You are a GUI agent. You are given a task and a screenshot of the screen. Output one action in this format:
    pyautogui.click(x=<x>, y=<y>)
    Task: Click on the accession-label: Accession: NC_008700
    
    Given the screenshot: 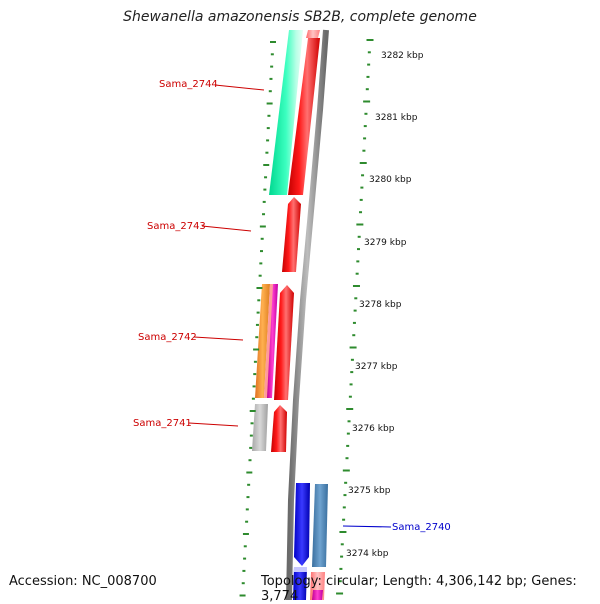 What is the action you would take?
    pyautogui.click(x=83, y=581)
    